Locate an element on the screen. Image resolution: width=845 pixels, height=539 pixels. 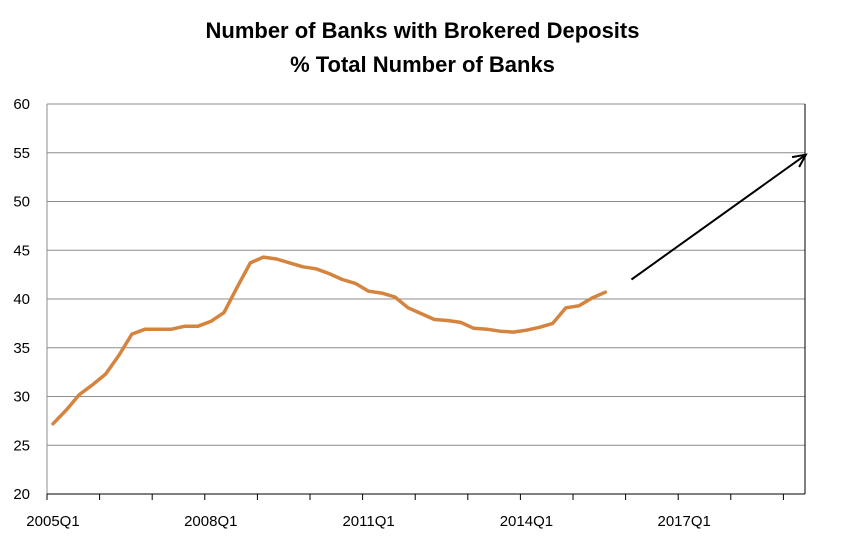
chart-title-line1: Number of Banks with Brokered Deposits is located at coordinates (422, 30).